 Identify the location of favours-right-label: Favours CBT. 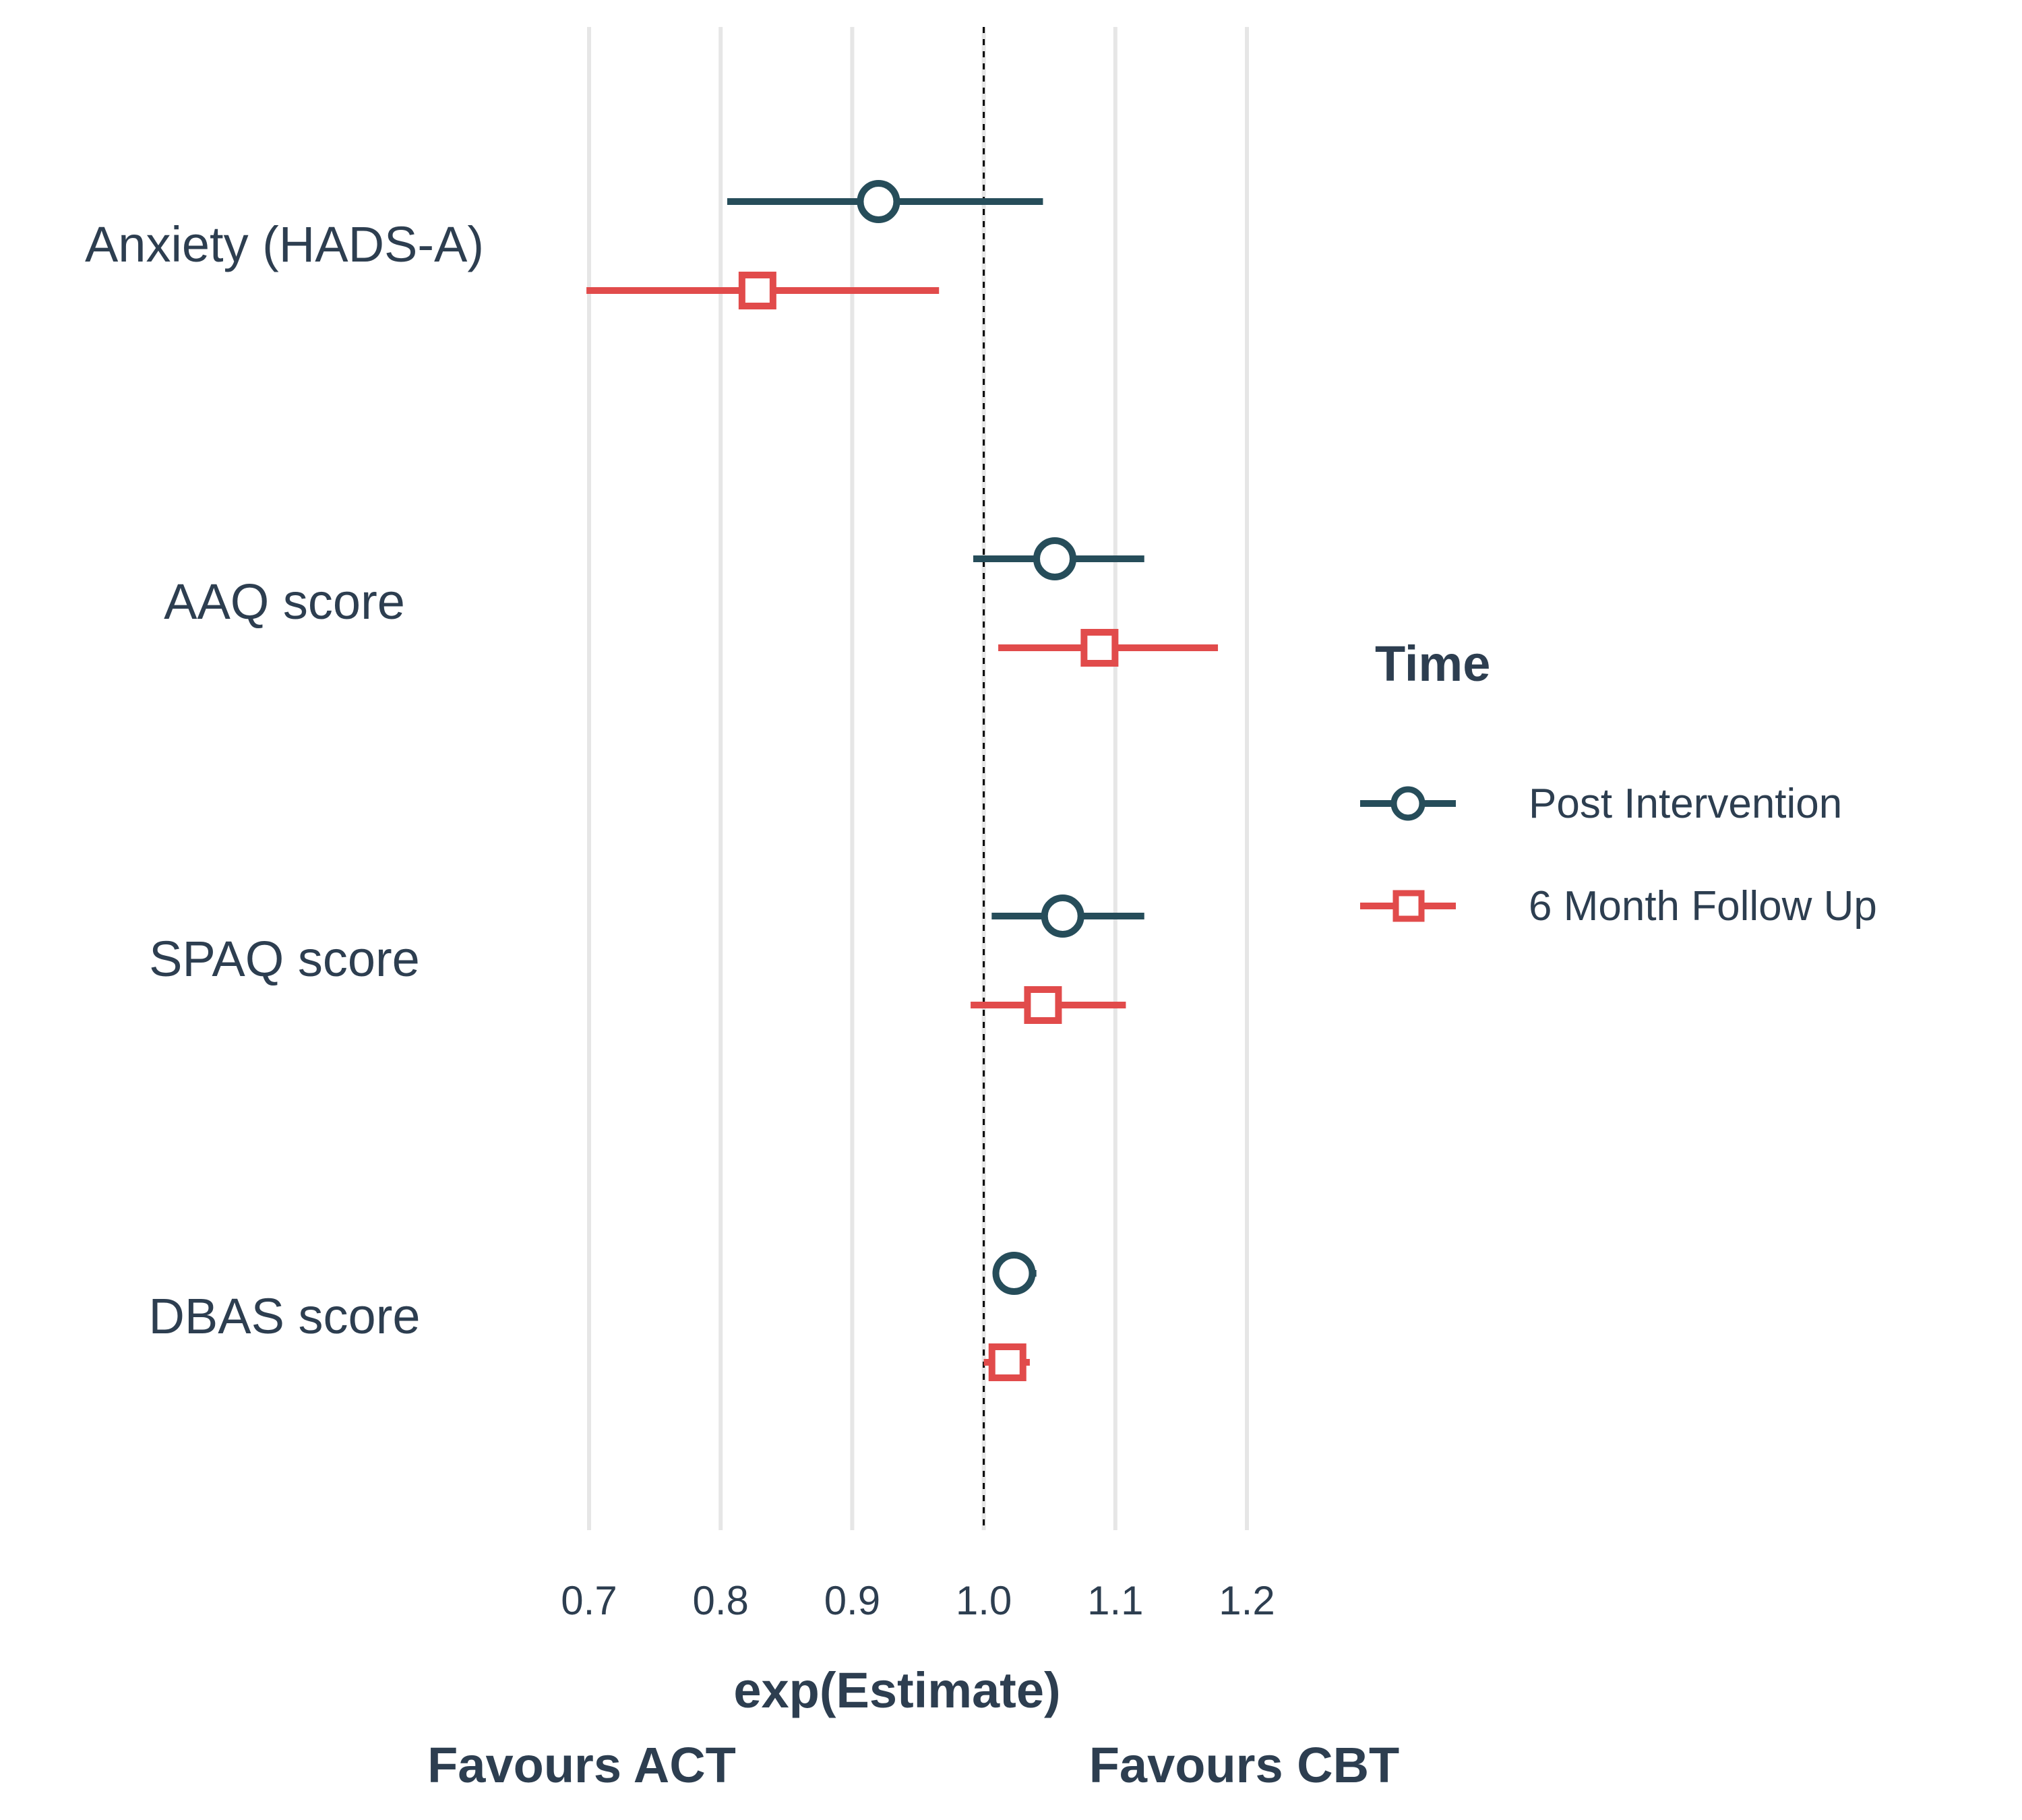
(1244, 1765).